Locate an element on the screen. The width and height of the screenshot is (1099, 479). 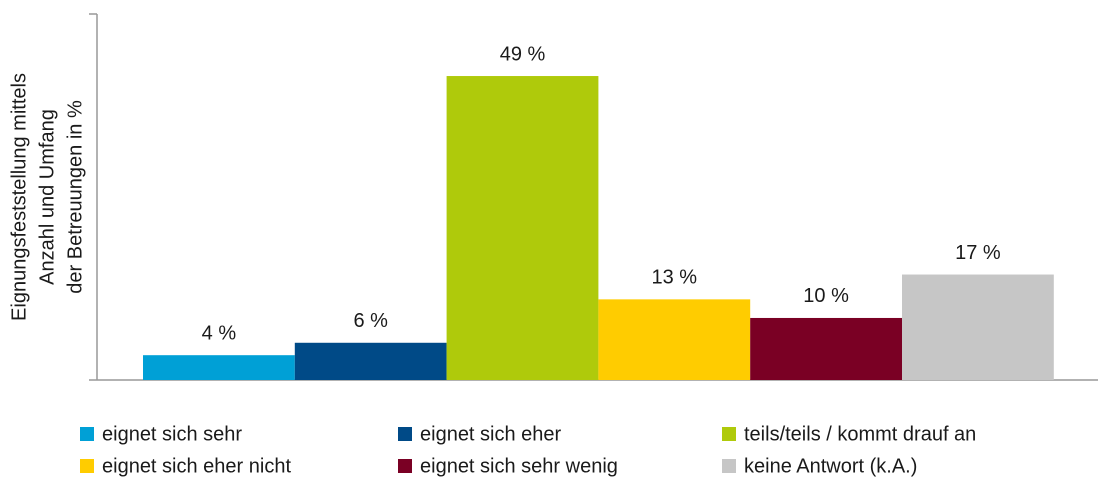
legend-label: eignet sich sehr is located at coordinates (172, 434).